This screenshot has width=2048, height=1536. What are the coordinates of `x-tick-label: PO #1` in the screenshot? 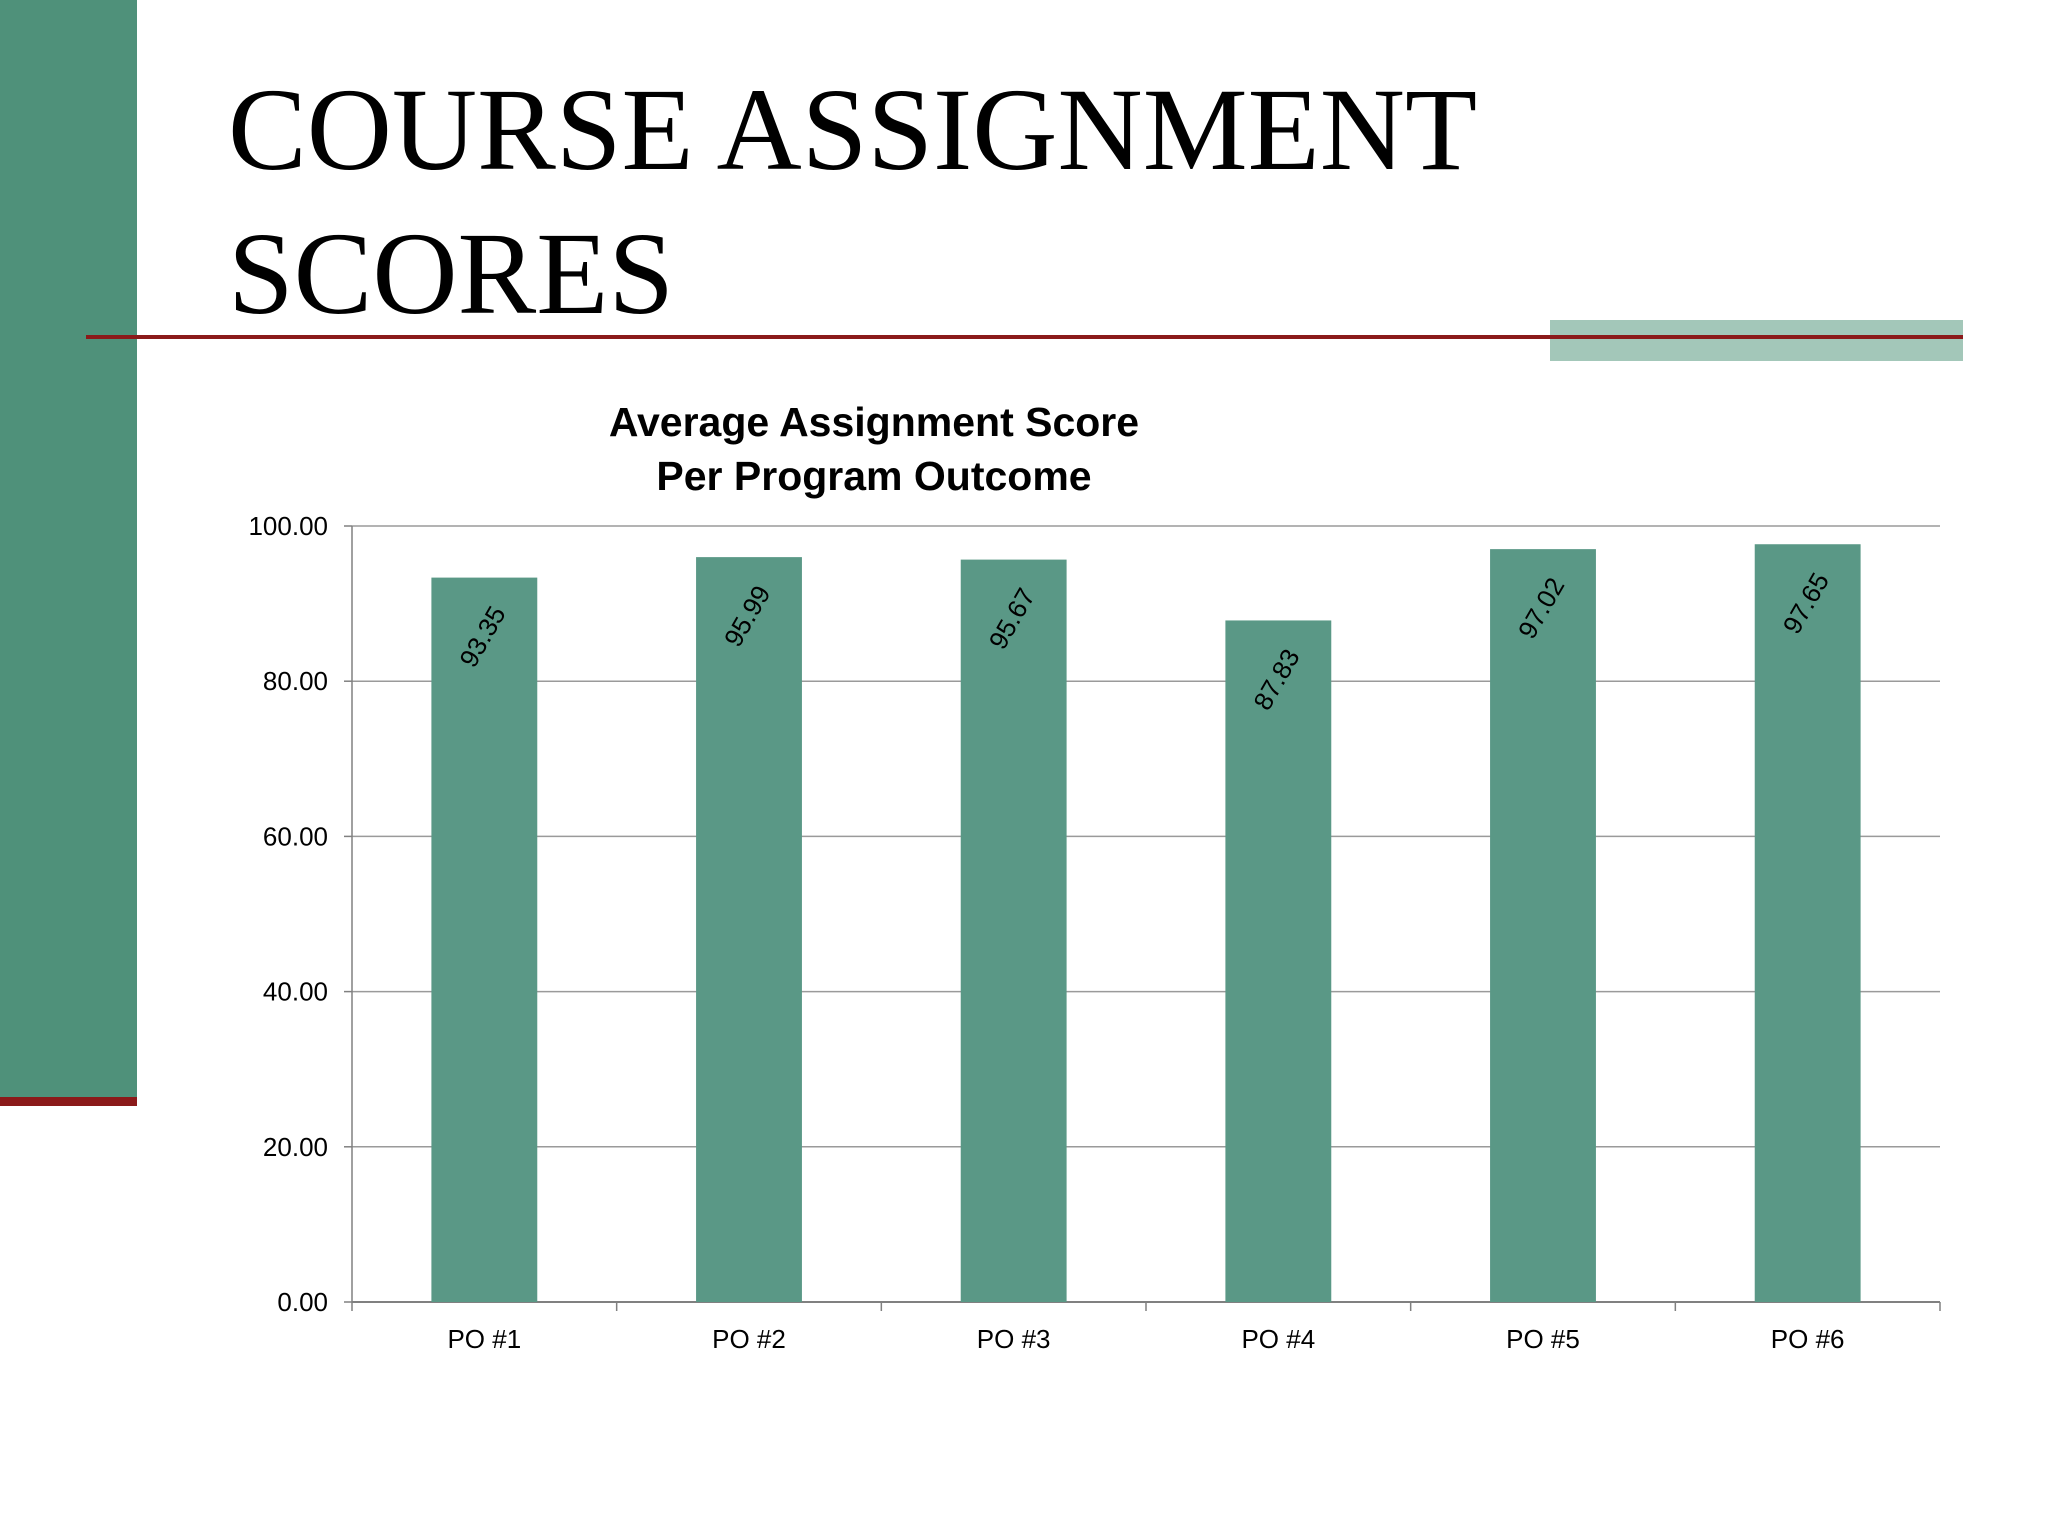 It's located at (484, 1339).